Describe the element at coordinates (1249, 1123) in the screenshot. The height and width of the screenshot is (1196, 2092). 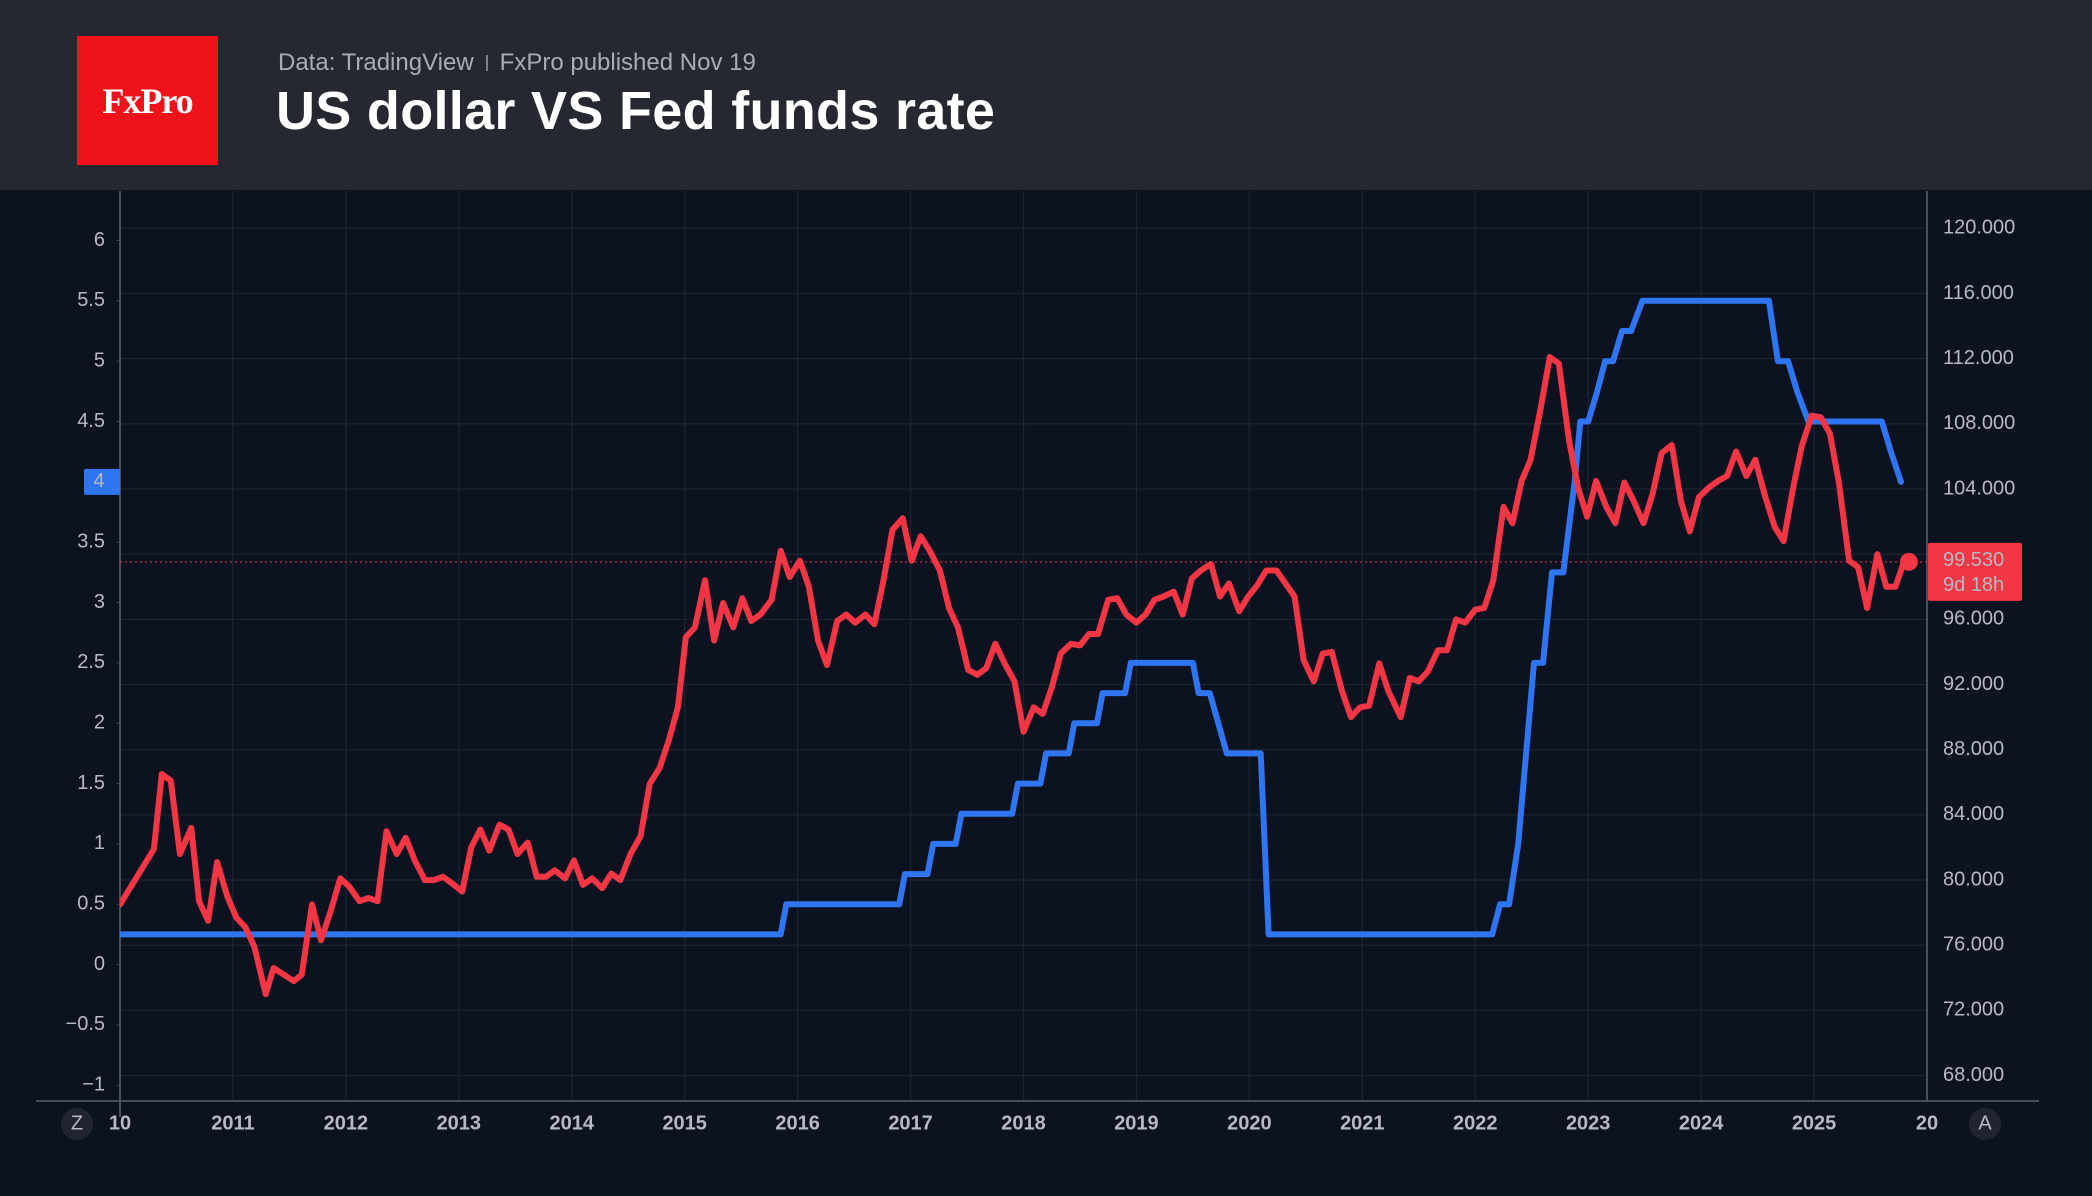
I see `x-tick-label: 2020` at that location.